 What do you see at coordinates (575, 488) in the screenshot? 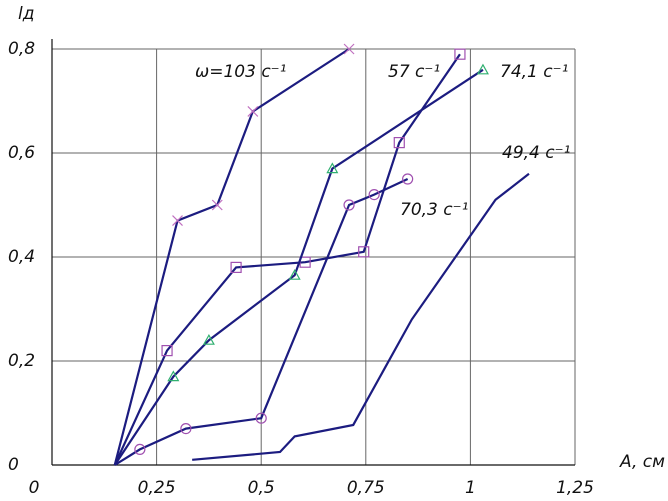
I see `x-tick-label: 1,25` at bounding box center [575, 488].